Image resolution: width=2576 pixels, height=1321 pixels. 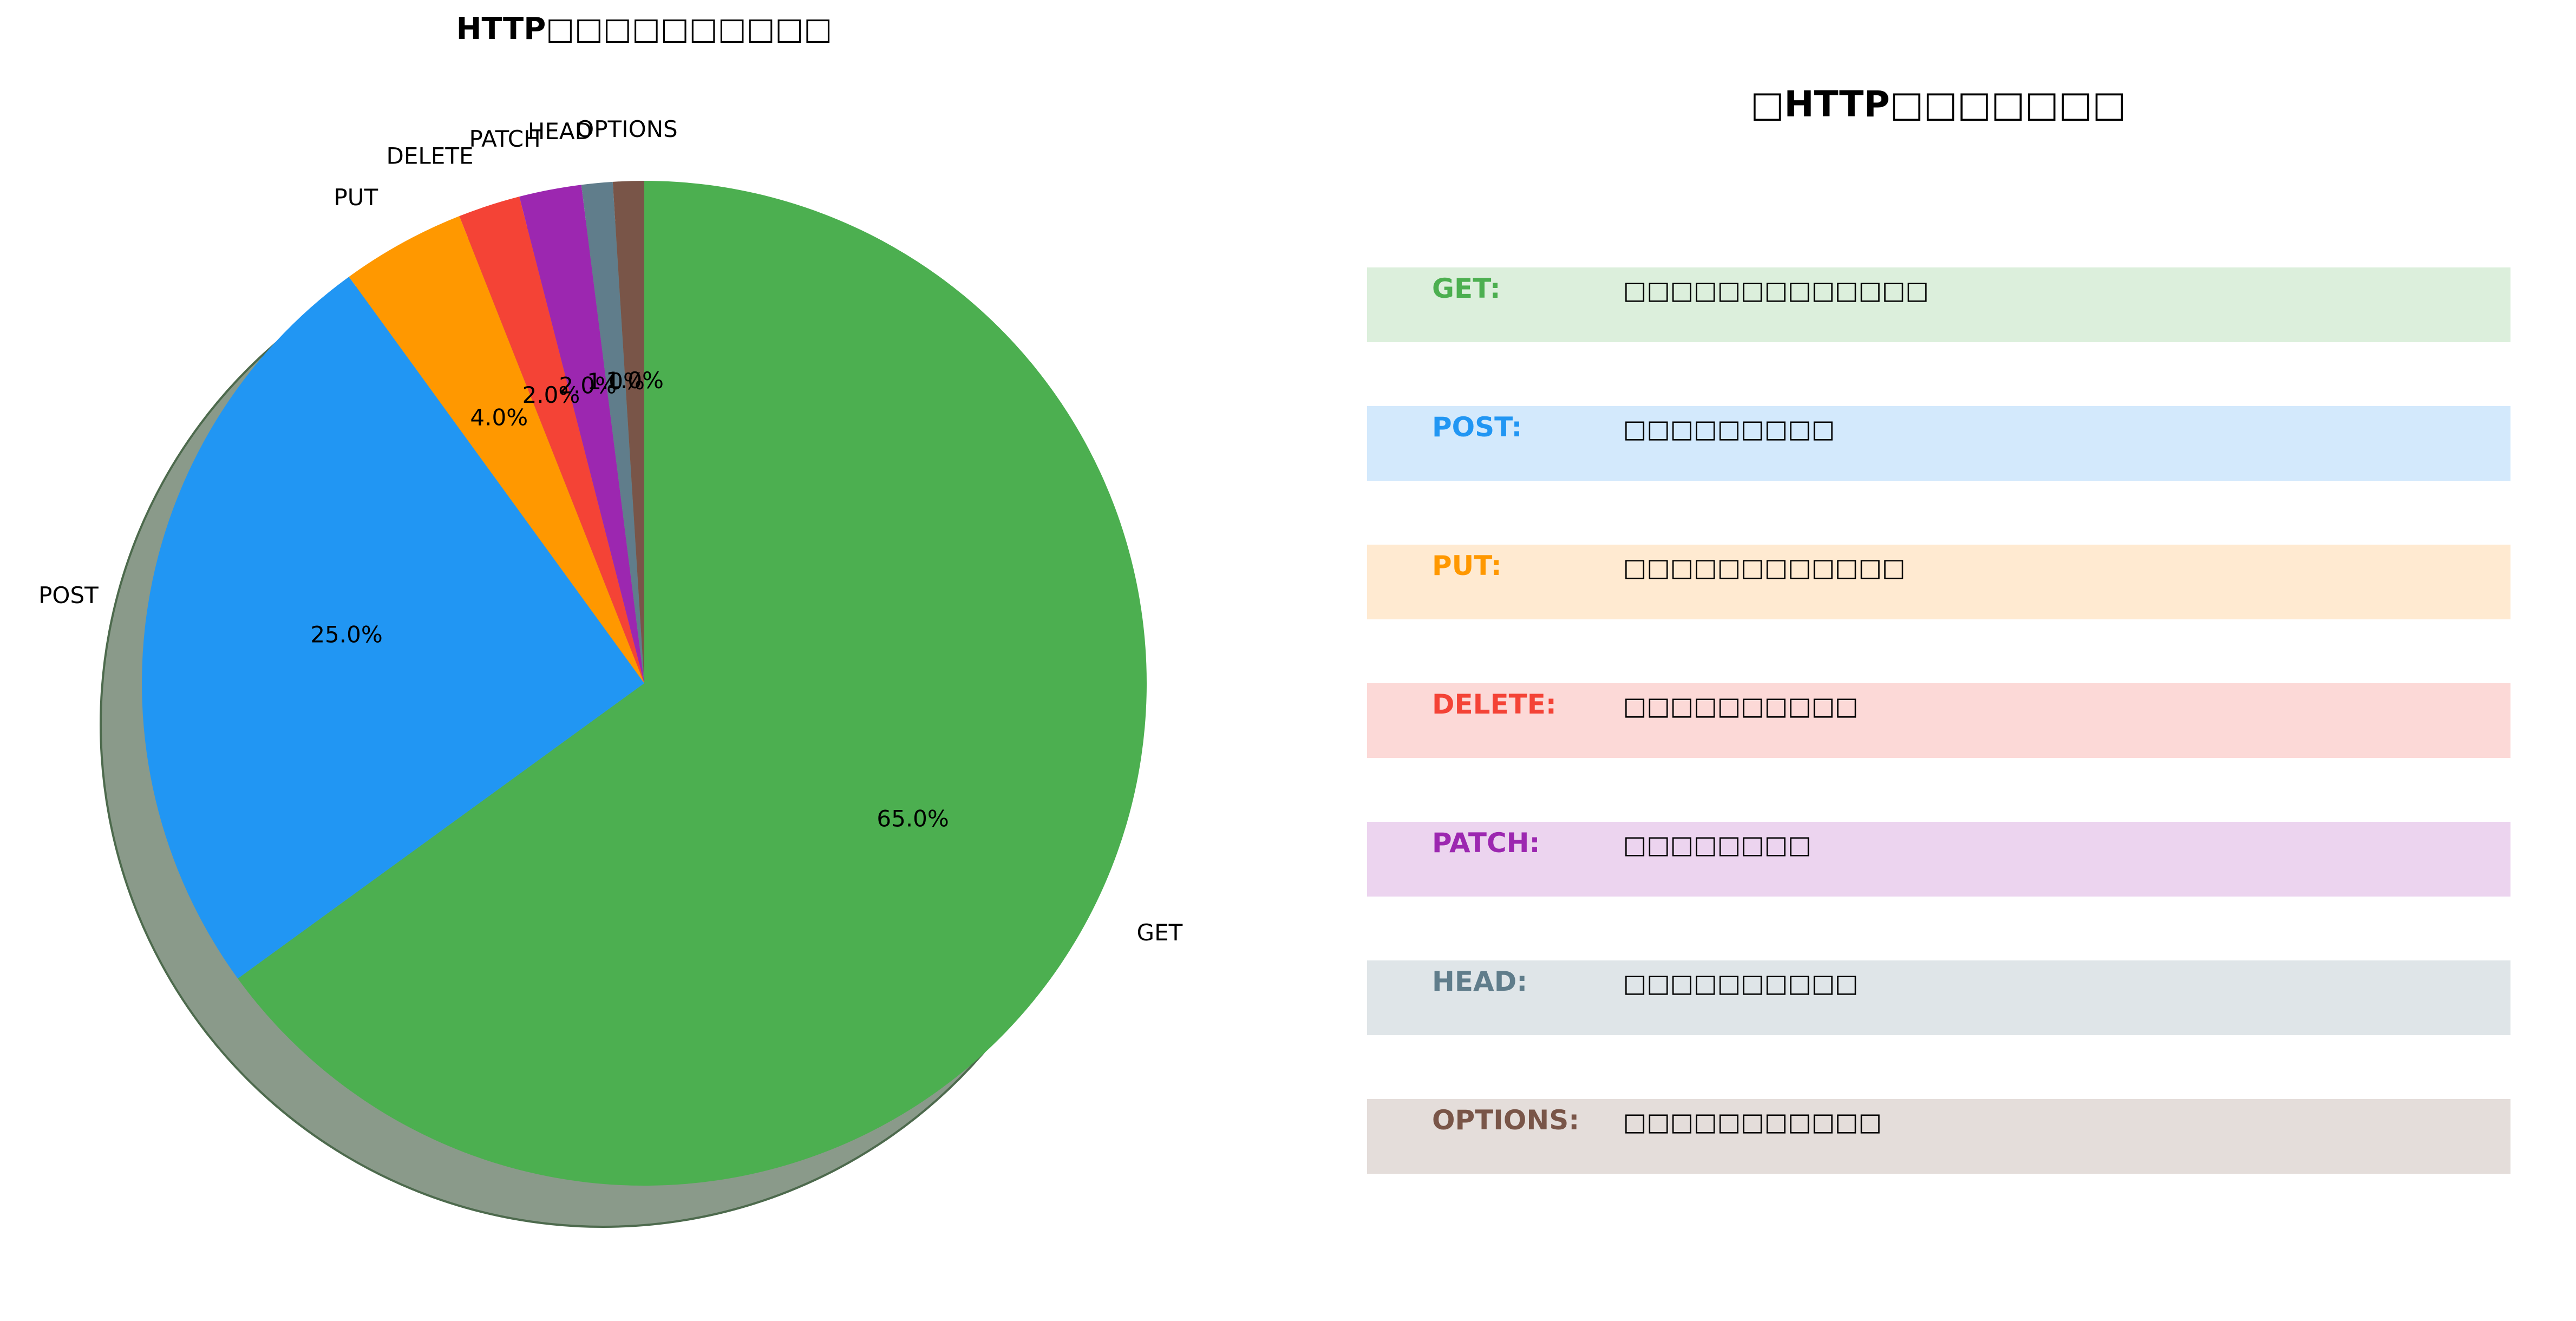 I want to click on slice-label-delete: DELETE, so click(x=431, y=156).